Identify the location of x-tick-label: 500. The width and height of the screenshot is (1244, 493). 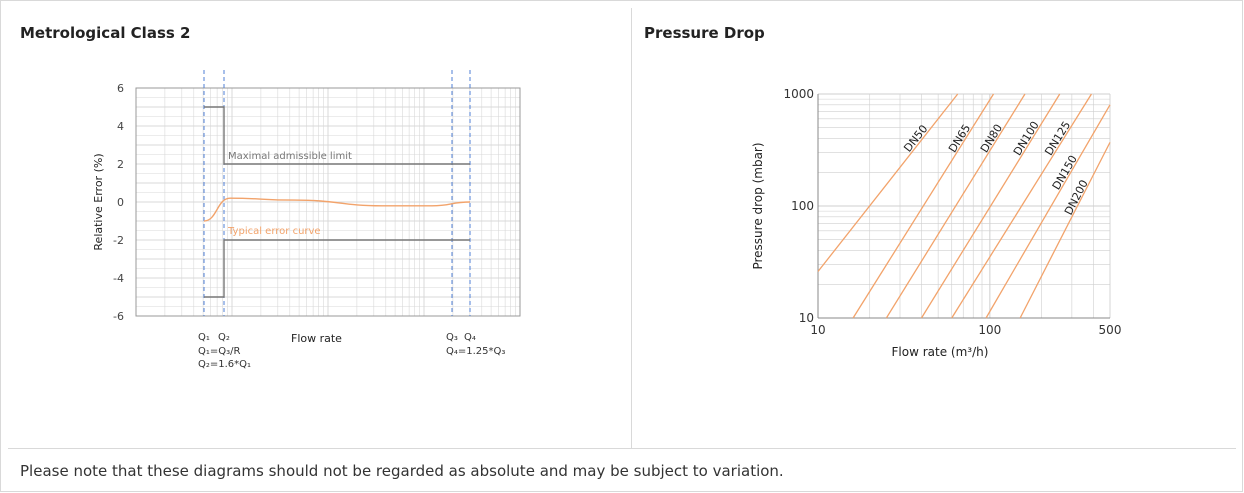
(1110, 330).